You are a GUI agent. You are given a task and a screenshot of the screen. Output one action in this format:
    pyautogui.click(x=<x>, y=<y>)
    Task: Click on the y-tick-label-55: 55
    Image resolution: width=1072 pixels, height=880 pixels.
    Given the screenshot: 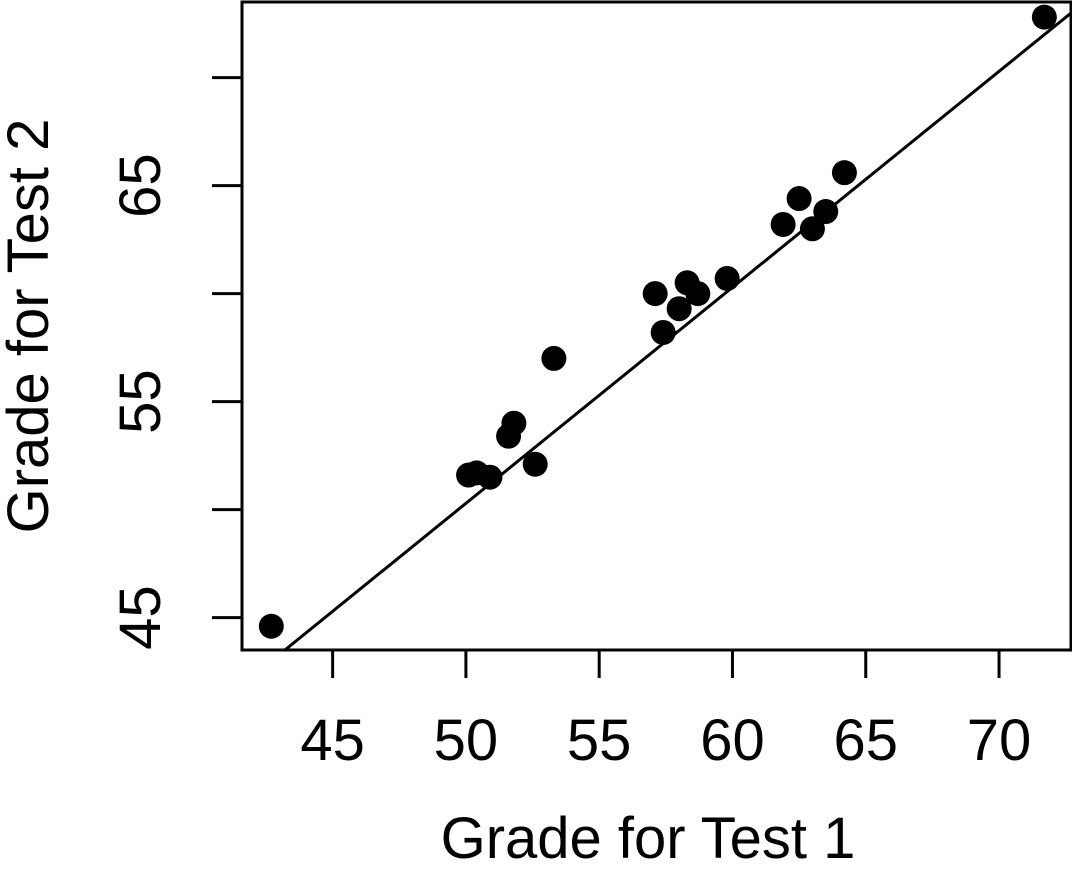 What is the action you would take?
    pyautogui.click(x=140, y=401)
    